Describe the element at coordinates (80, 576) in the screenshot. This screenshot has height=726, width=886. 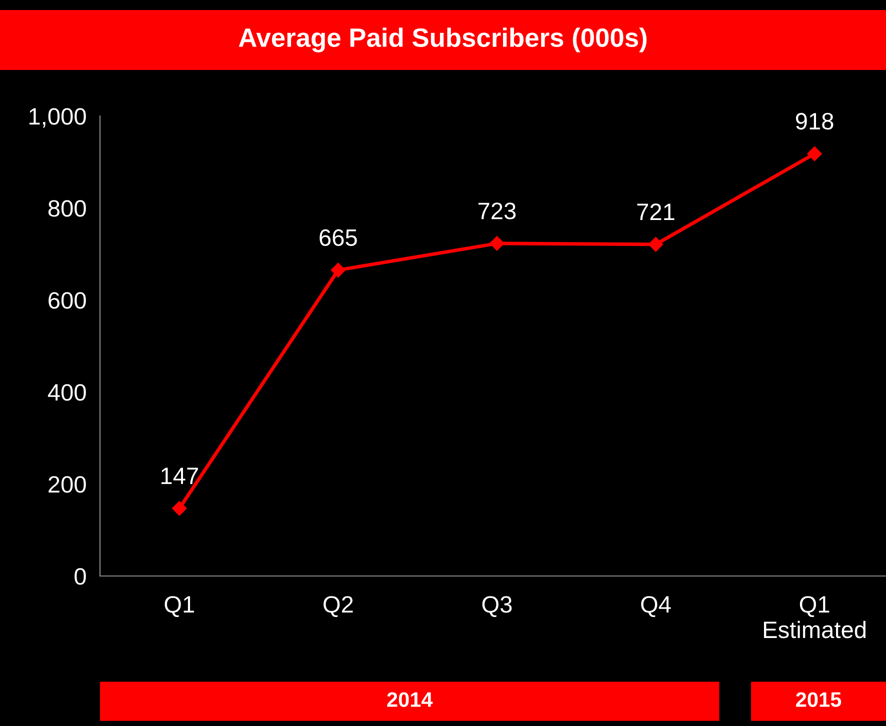
I see `y-tick-label: 0` at that location.